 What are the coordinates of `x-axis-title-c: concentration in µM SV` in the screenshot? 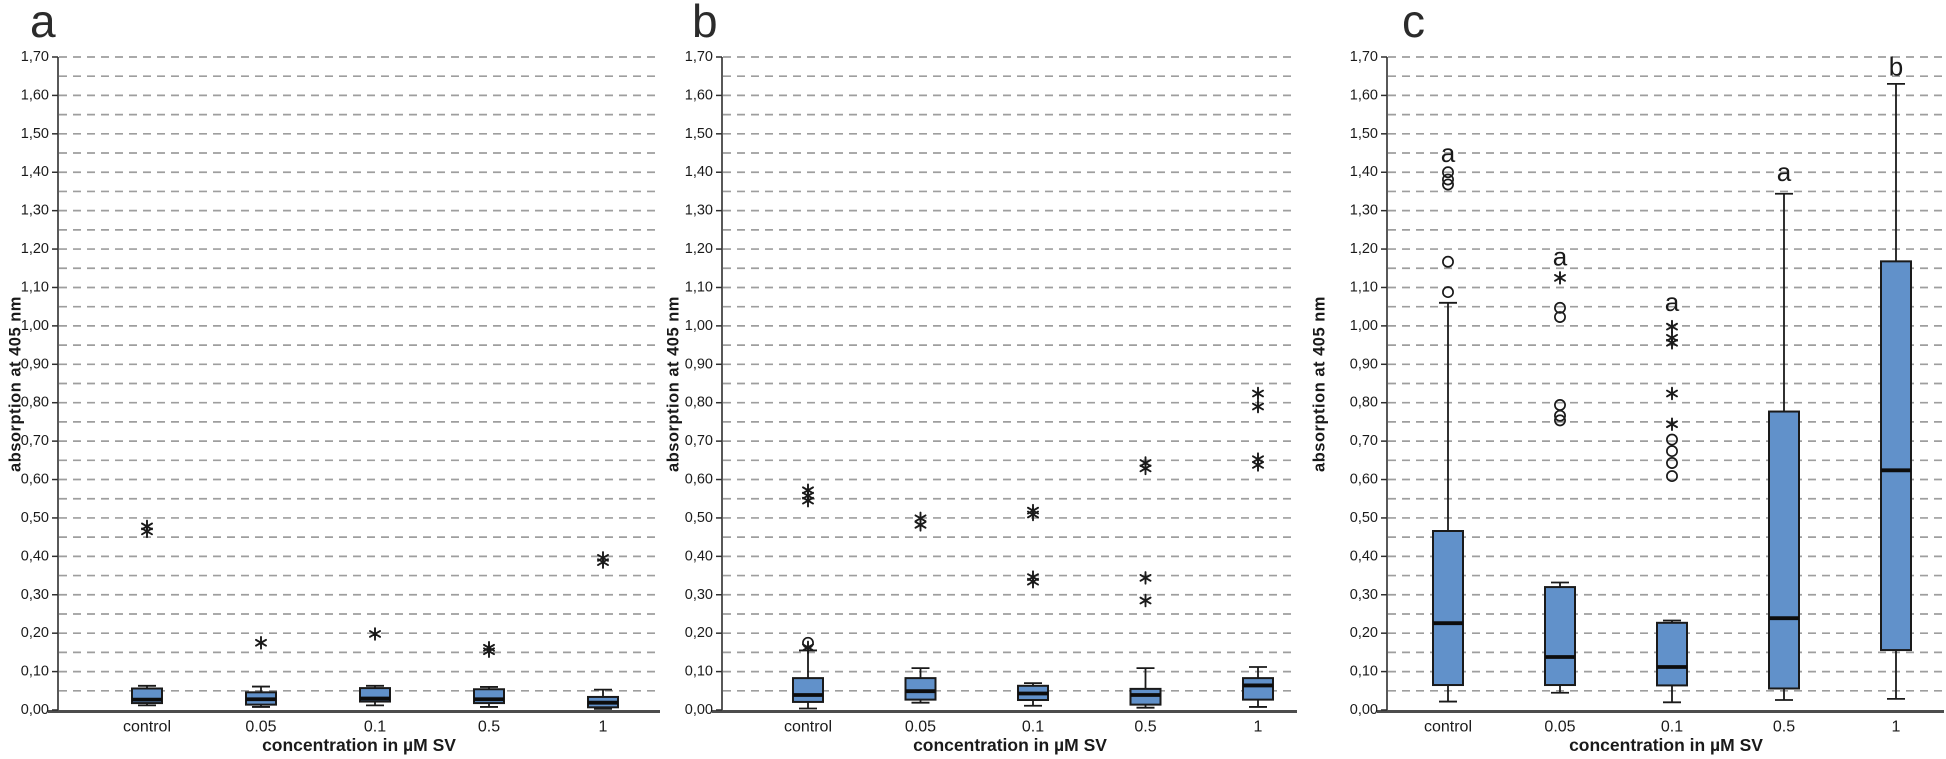 It's located at (1666, 745).